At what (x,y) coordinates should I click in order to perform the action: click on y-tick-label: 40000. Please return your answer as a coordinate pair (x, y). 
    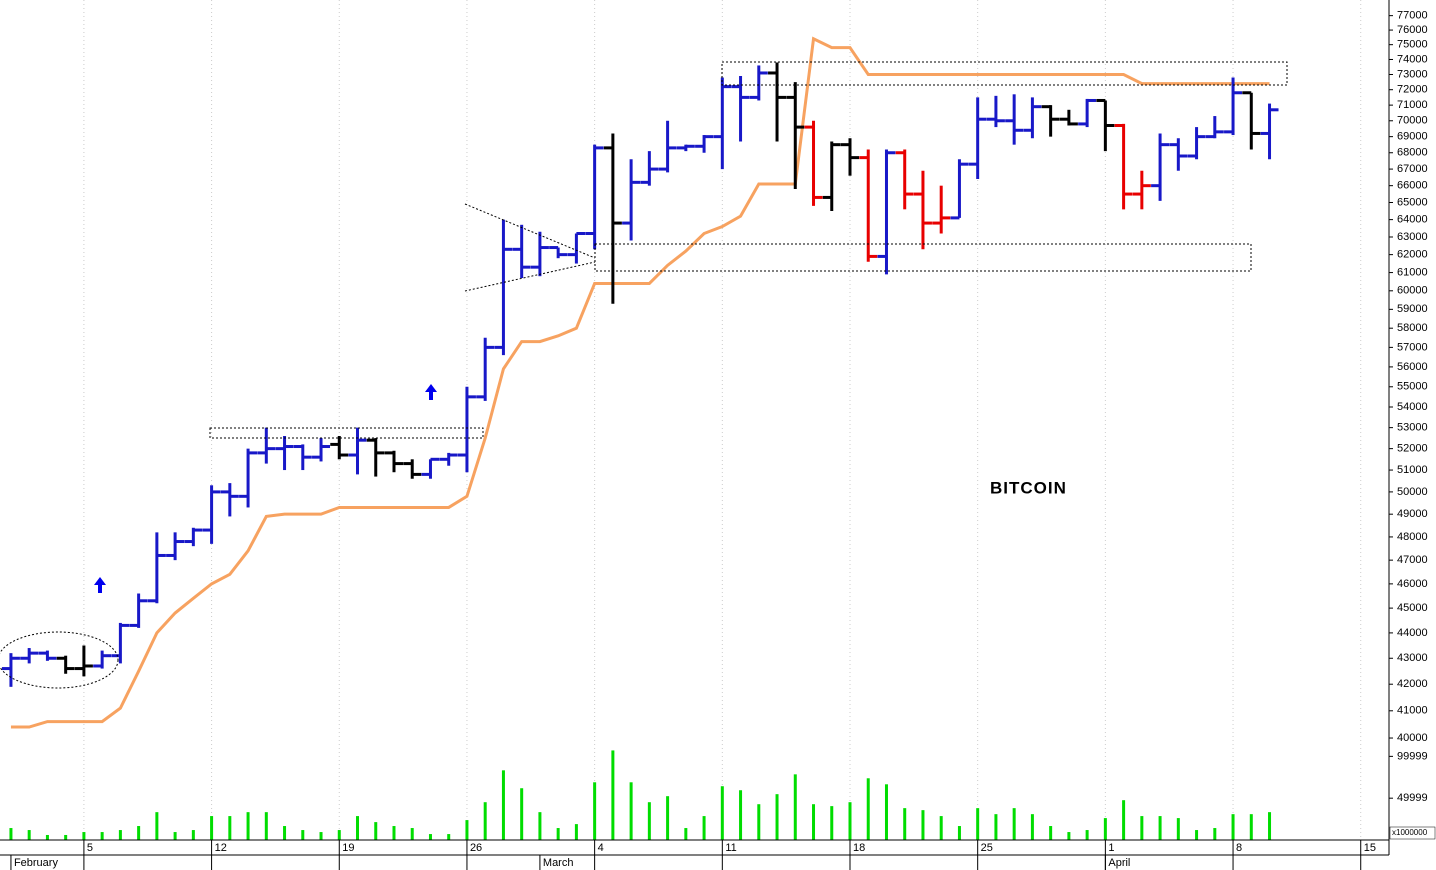
    Looking at the image, I should click on (1412, 738).